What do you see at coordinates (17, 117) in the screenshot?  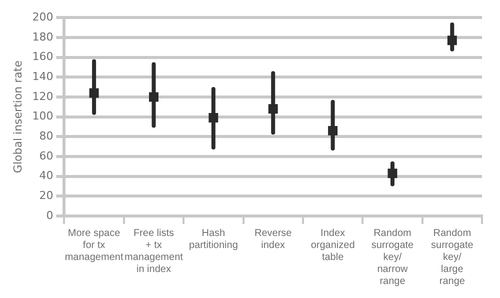 I see `y-axis-title: Global insertion rate` at bounding box center [17, 117].